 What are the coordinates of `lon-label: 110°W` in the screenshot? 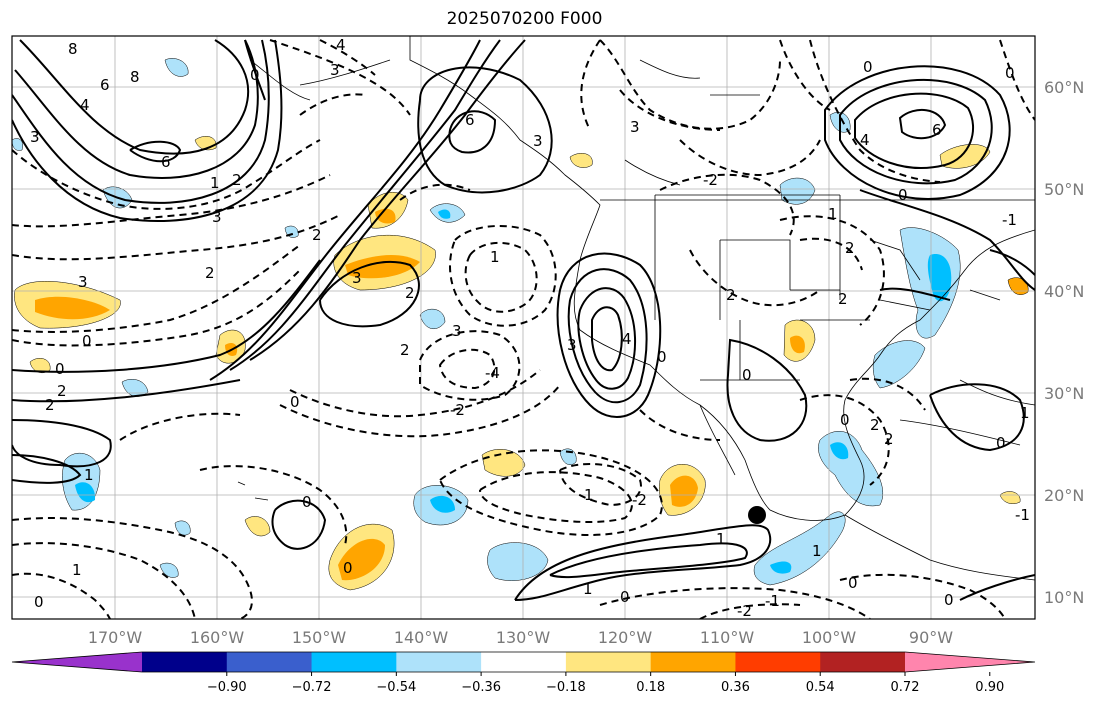 It's located at (727, 637).